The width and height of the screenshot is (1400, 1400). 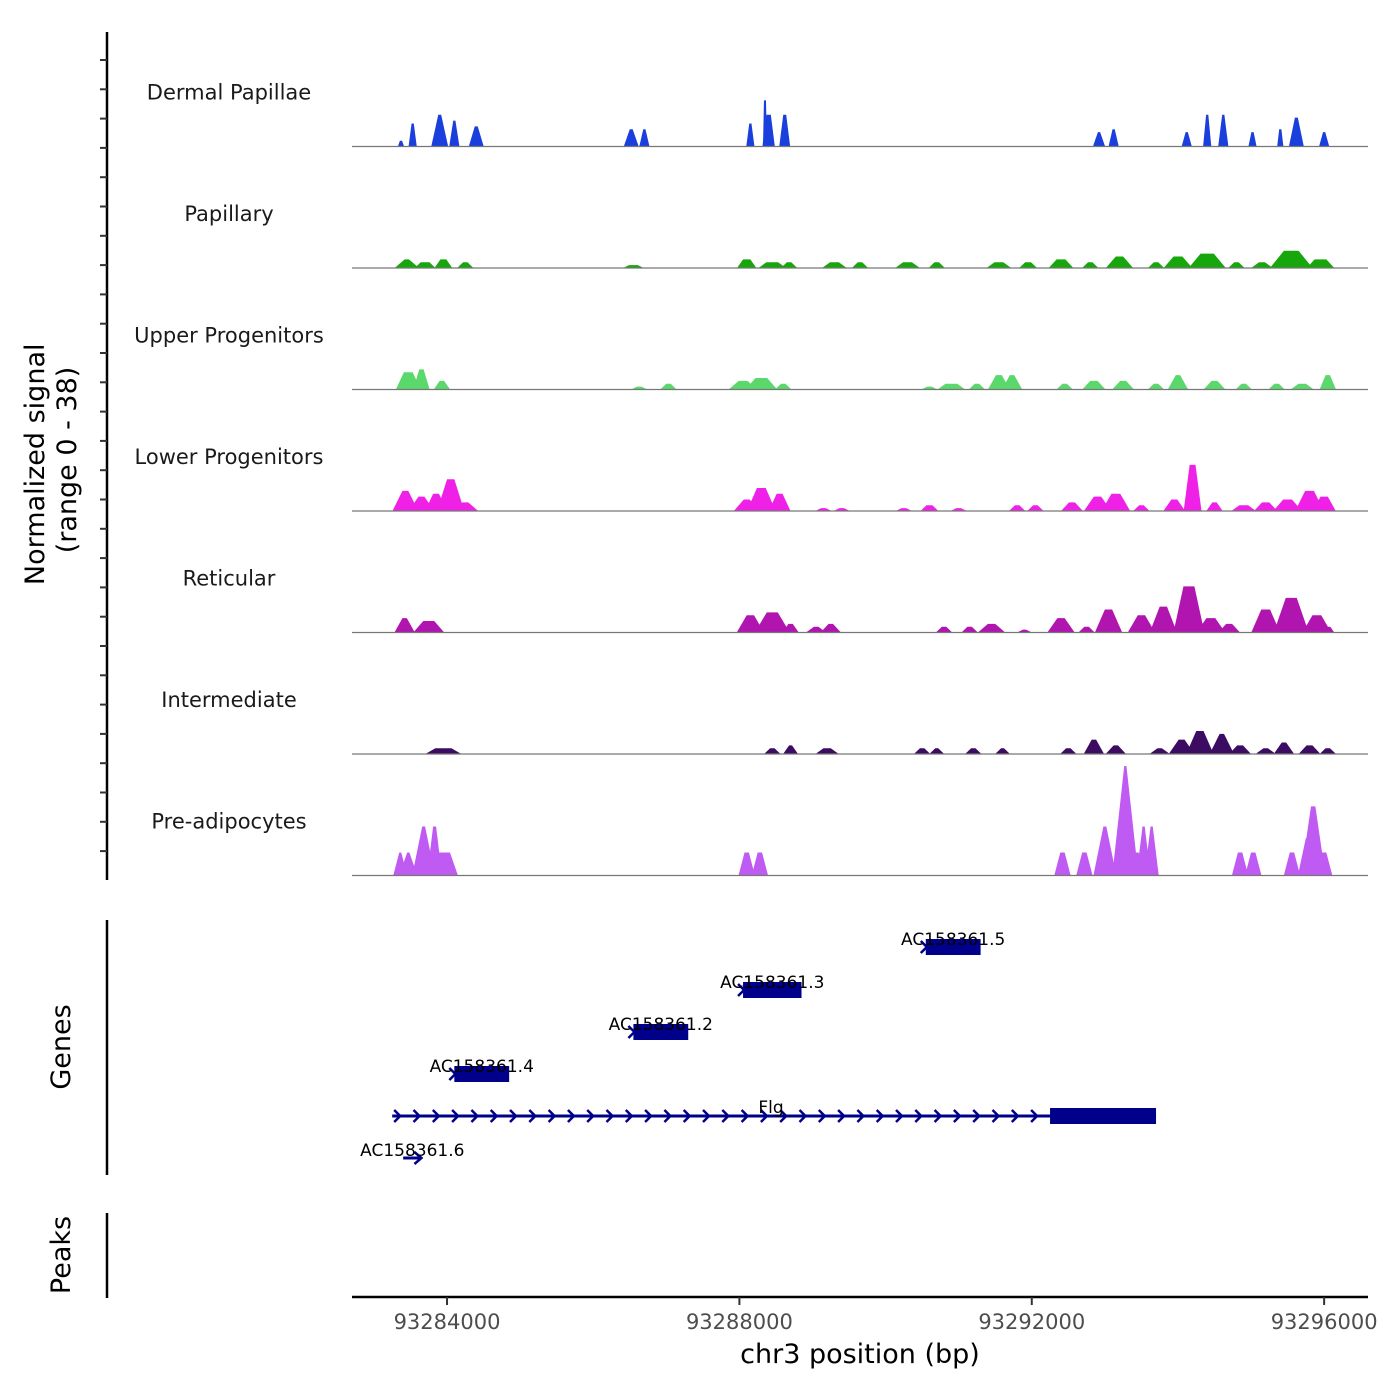 I want to click on track-label: Dermal Papillae, so click(x=229, y=93).